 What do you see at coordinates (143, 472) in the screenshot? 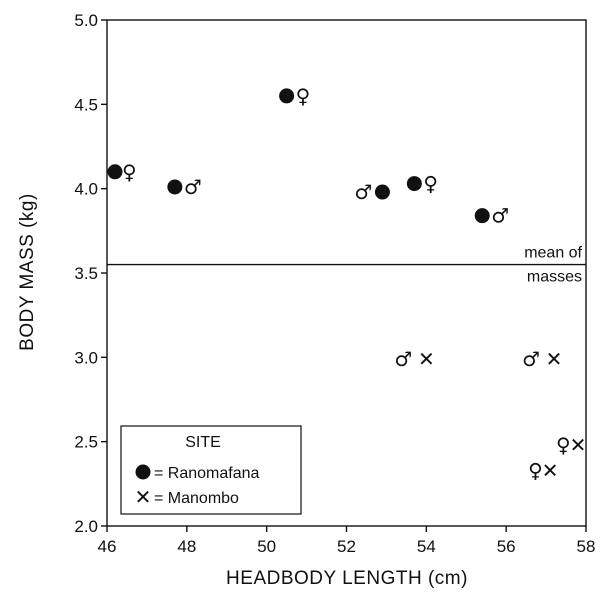
I see `legend-marker-circle` at bounding box center [143, 472].